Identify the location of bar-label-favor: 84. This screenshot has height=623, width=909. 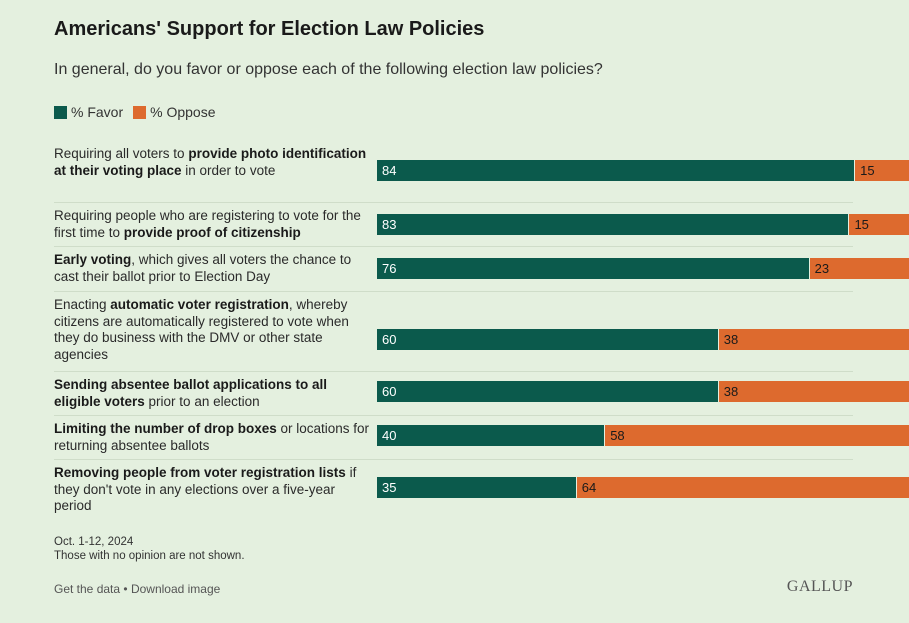
(389, 170).